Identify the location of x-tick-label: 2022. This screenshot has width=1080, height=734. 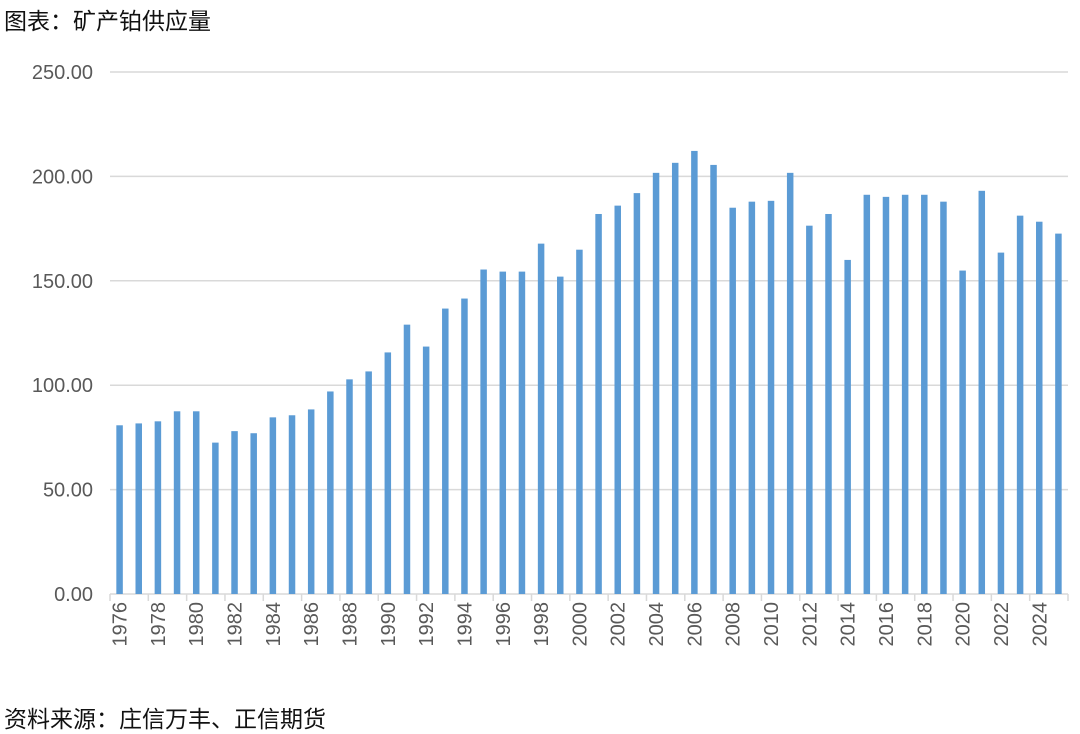
(1002, 624).